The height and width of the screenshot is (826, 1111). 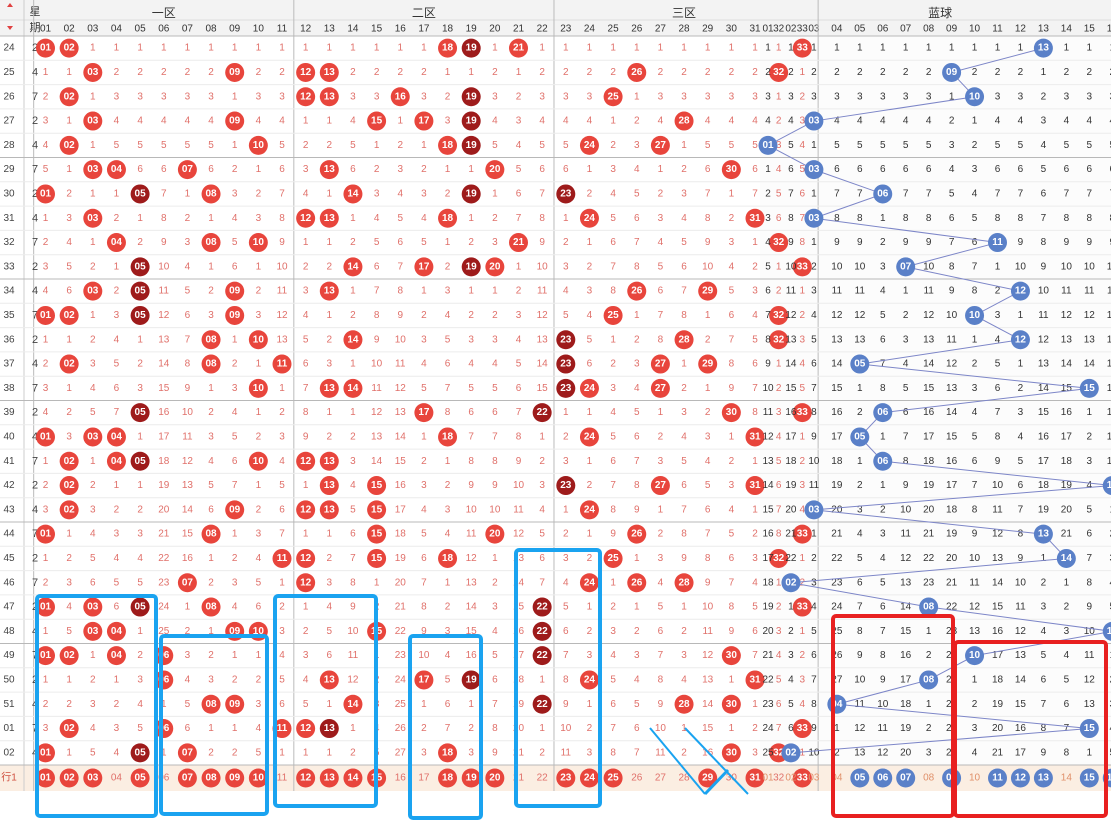 What do you see at coordinates (188, 778) in the screenshot?
I see `forecast-red-number: 07` at bounding box center [188, 778].